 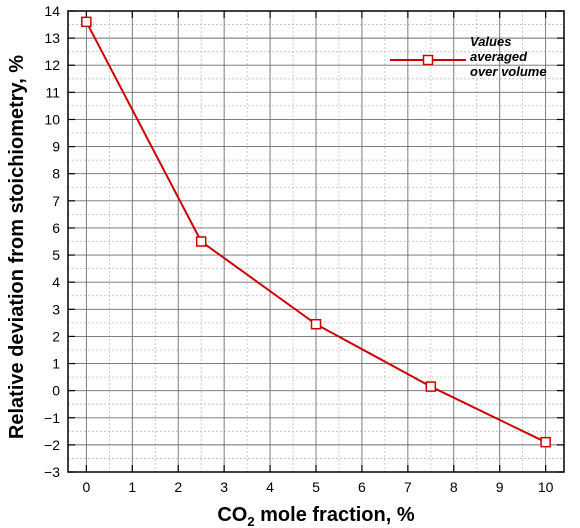 I want to click on x-tick-label: 5, so click(x=316, y=487).